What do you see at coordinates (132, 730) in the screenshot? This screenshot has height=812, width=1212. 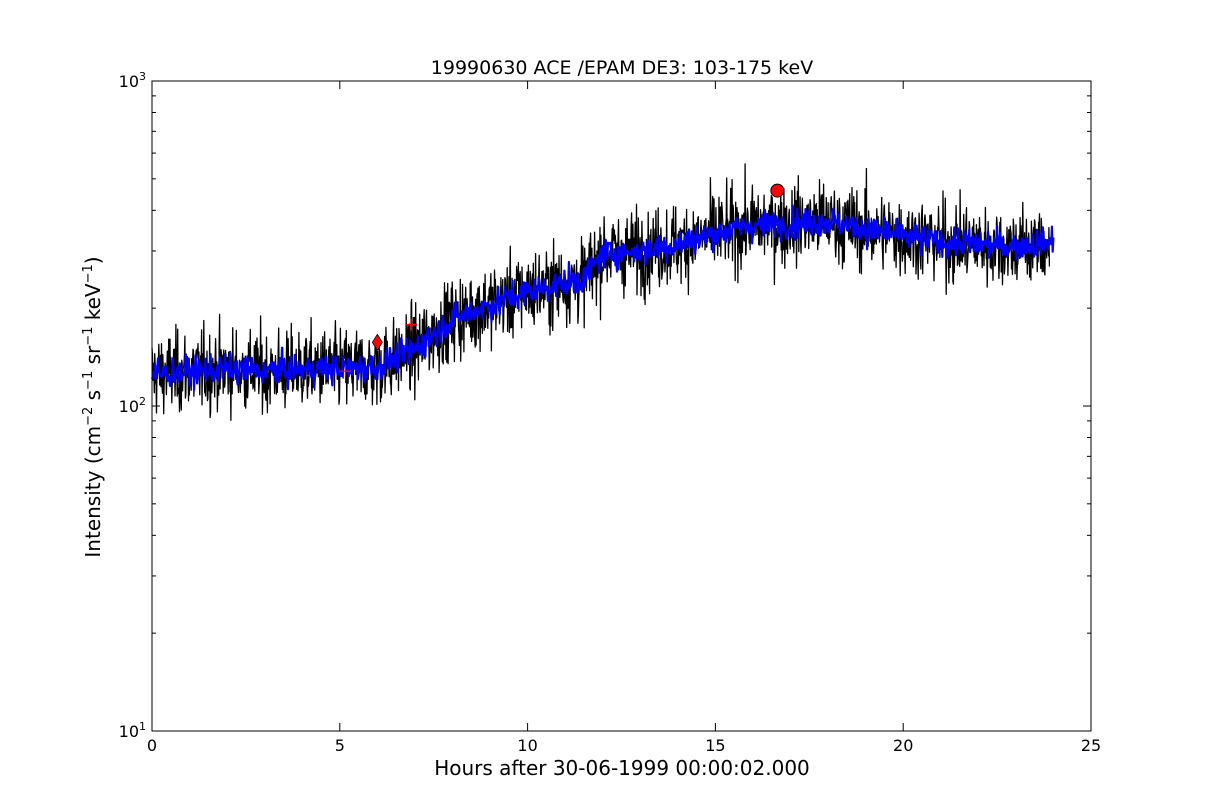 I see `y-tick-label: 10¹` at bounding box center [132, 730].